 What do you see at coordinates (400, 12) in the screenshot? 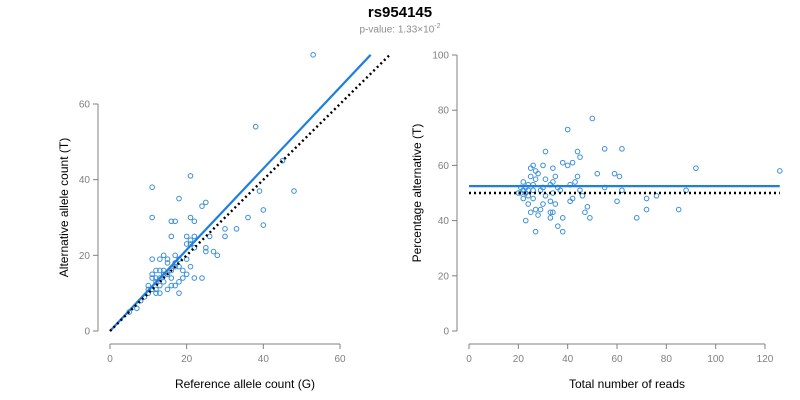
I see `chart-title: rs954145` at bounding box center [400, 12].